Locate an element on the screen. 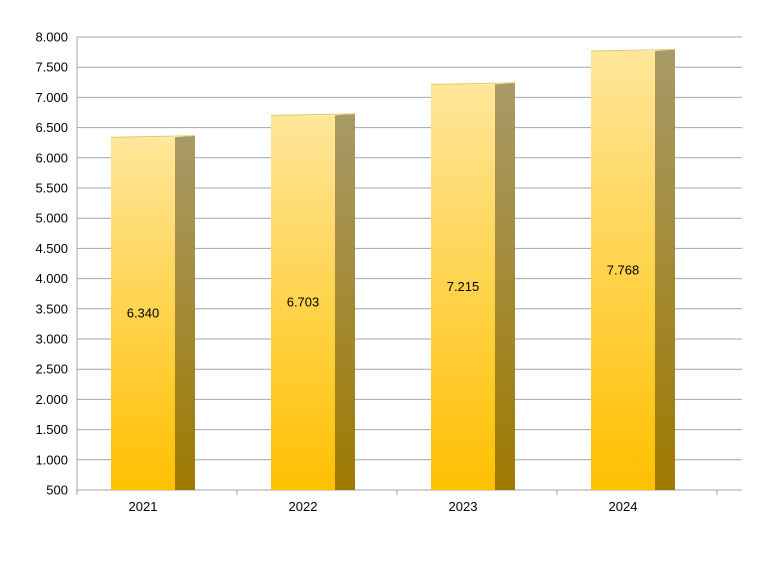 The image size is (781, 566). data-label-2022: 6.703 is located at coordinates (303, 302).